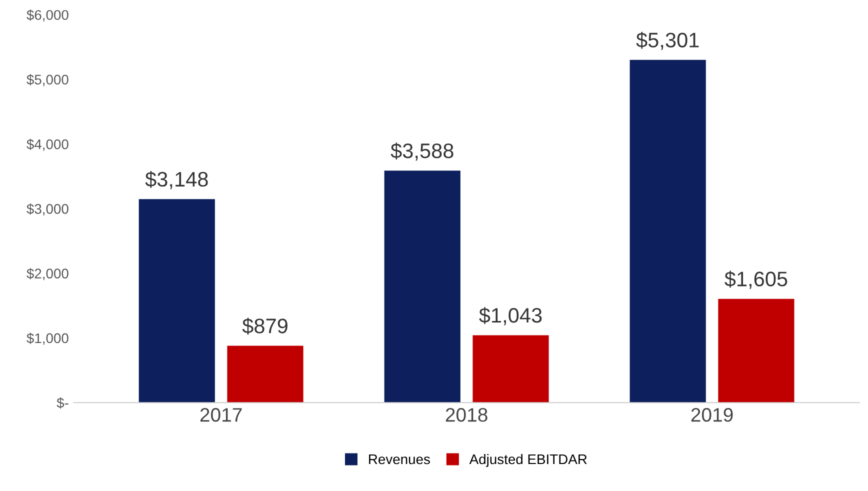 This screenshot has height=491, width=868. Describe the element at coordinates (510, 316) in the screenshot. I see `data-label: $1,043` at that location.